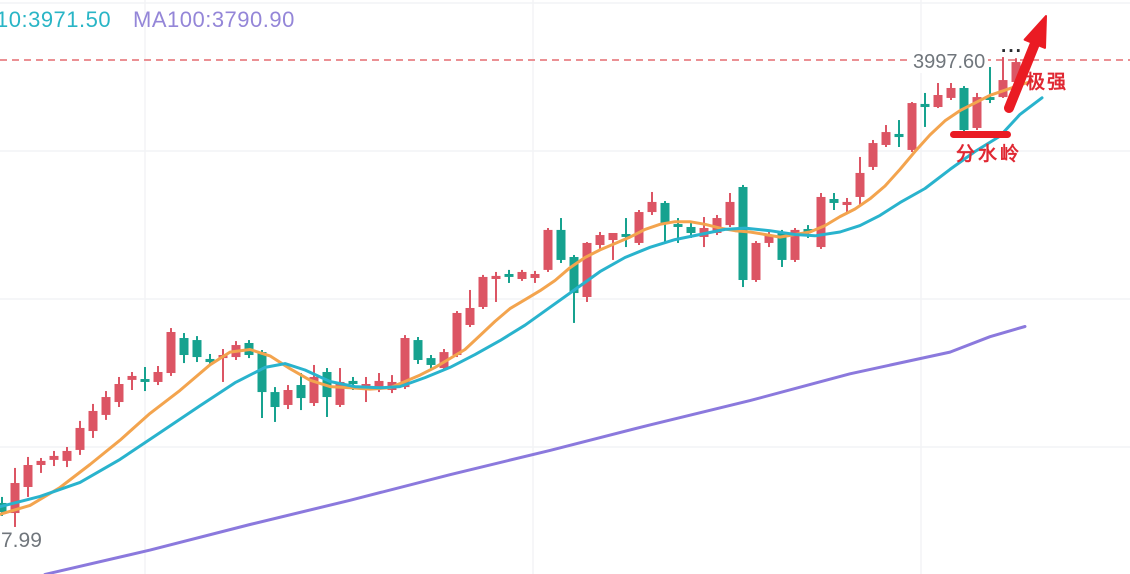 The height and width of the screenshot is (574, 1130). What do you see at coordinates (21, 540) in the screenshot?
I see `low-price-label: 7.99` at bounding box center [21, 540].